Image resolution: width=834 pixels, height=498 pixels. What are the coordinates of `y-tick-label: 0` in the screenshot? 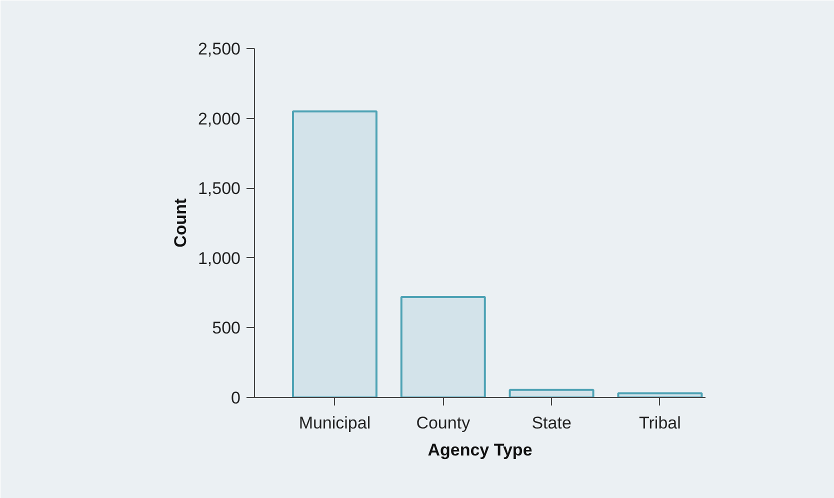 It's located at (236, 398).